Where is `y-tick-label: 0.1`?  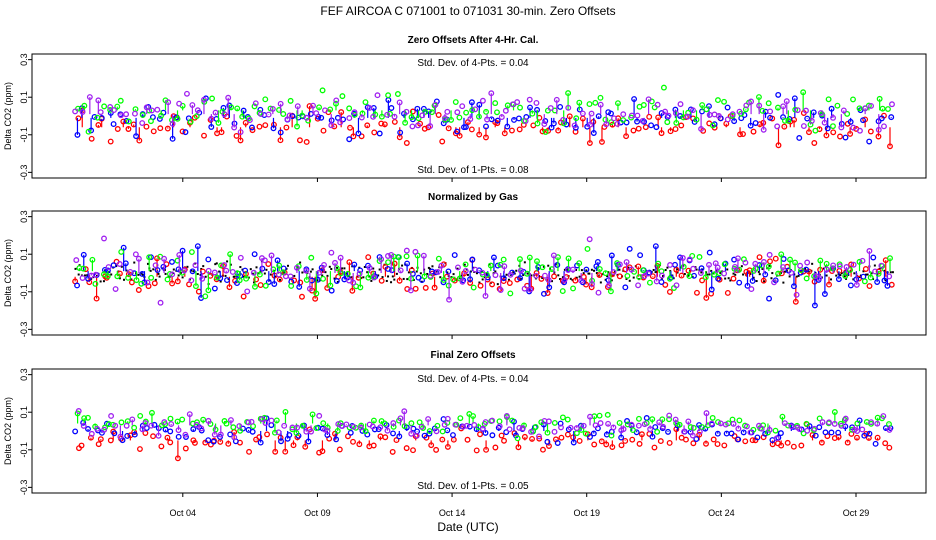
y-tick-label: 0.1 is located at coordinates (24, 254).